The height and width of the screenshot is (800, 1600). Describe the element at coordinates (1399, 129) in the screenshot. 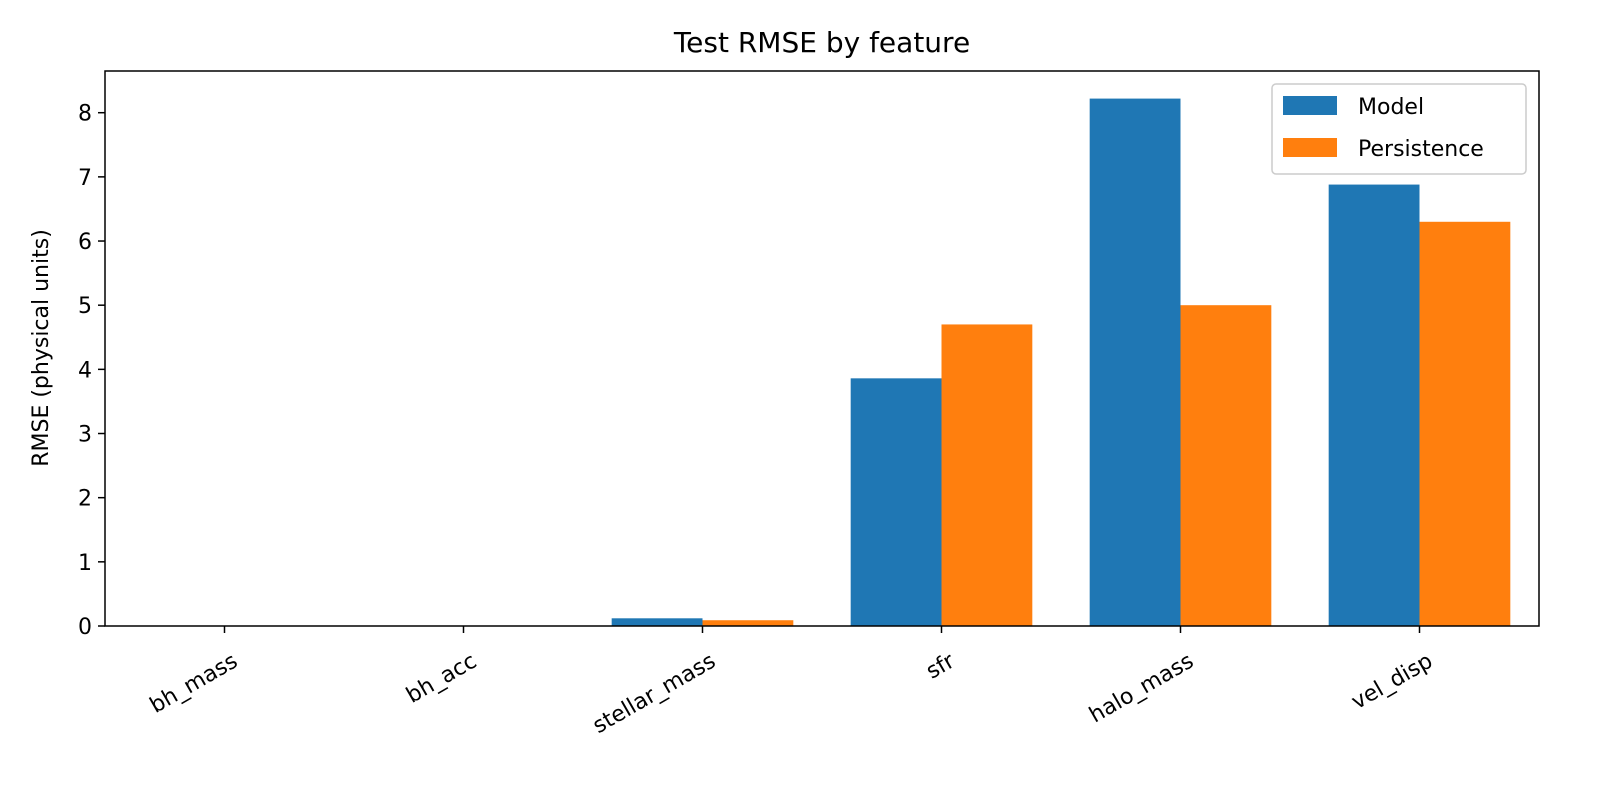

I see `legend: Model Persistence` at that location.